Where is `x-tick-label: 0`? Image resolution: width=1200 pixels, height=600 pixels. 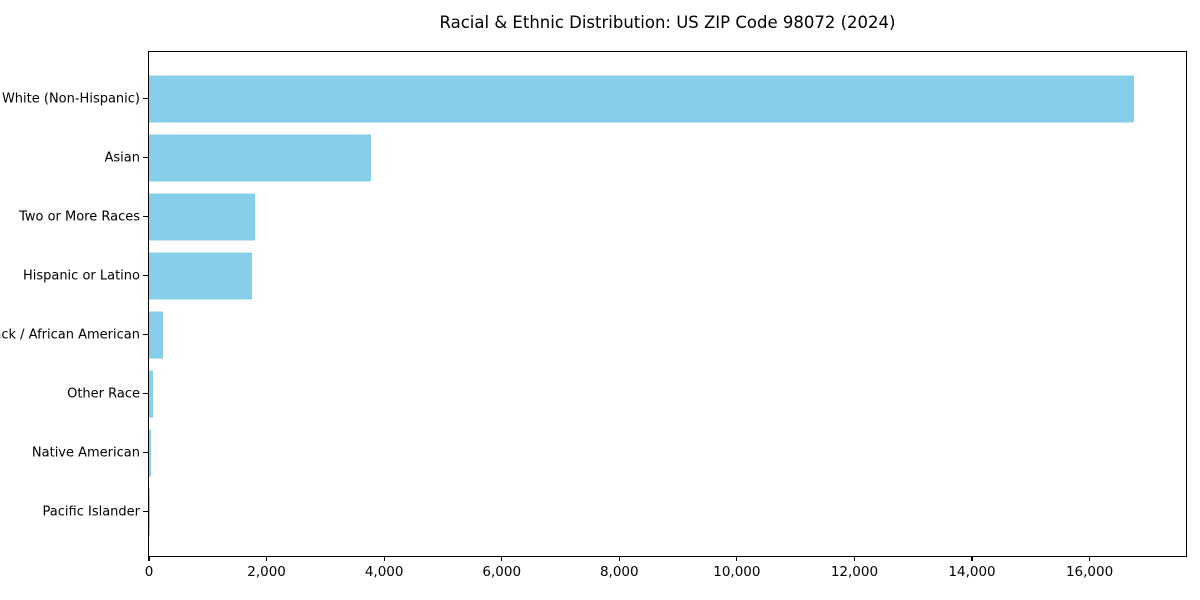 x-tick-label: 0 is located at coordinates (149, 572).